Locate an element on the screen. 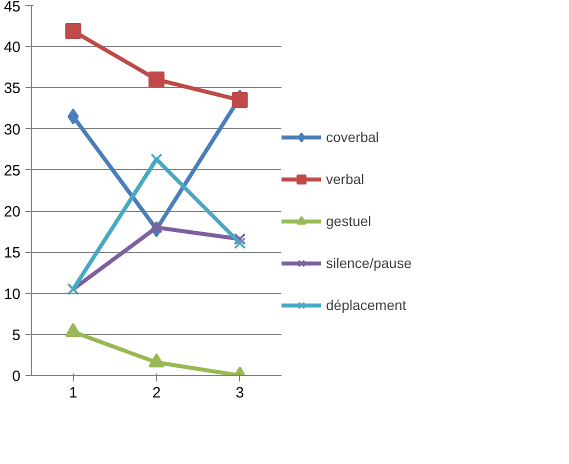  x-tick-label: 2 is located at coordinates (156, 393).